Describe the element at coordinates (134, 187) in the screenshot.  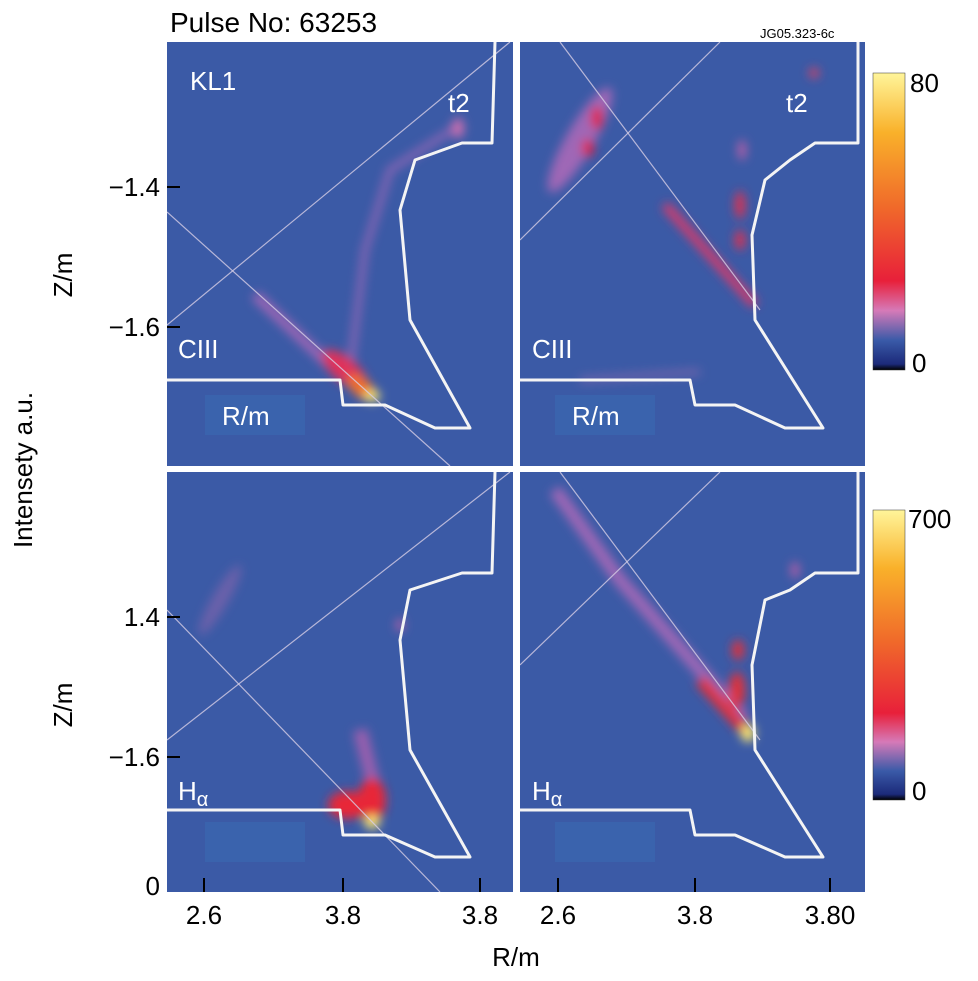
I see `y-tick-label: −1.4` at that location.